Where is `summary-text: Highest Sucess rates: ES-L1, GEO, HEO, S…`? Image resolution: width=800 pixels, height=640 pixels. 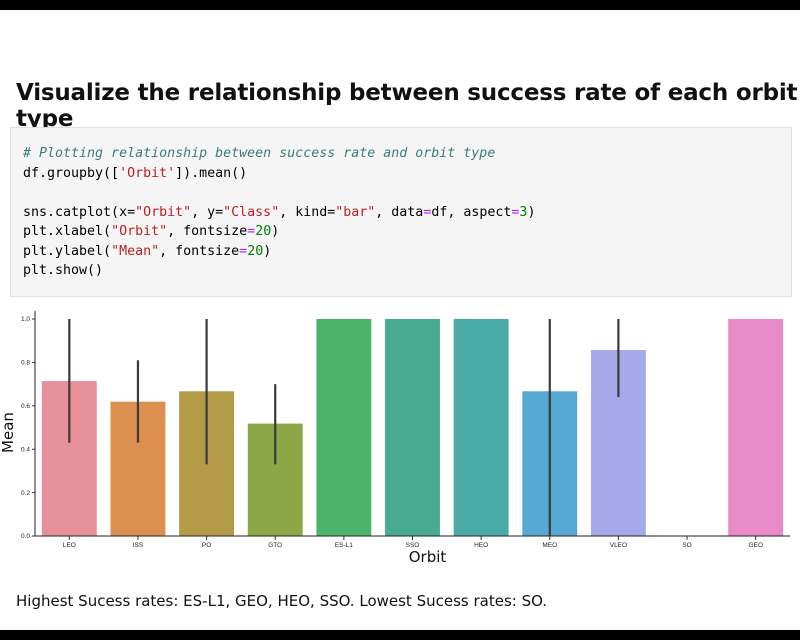
summary-text: Highest Sucess rates: ES-L1, GEO, HEO, S… is located at coordinates (282, 601).